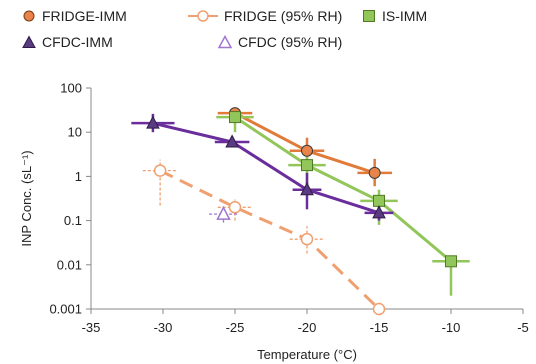 This screenshot has height=364, width=536. What do you see at coordinates (65, 309) in the screenshot?
I see `y-tick-label: 0.001` at bounding box center [65, 309].